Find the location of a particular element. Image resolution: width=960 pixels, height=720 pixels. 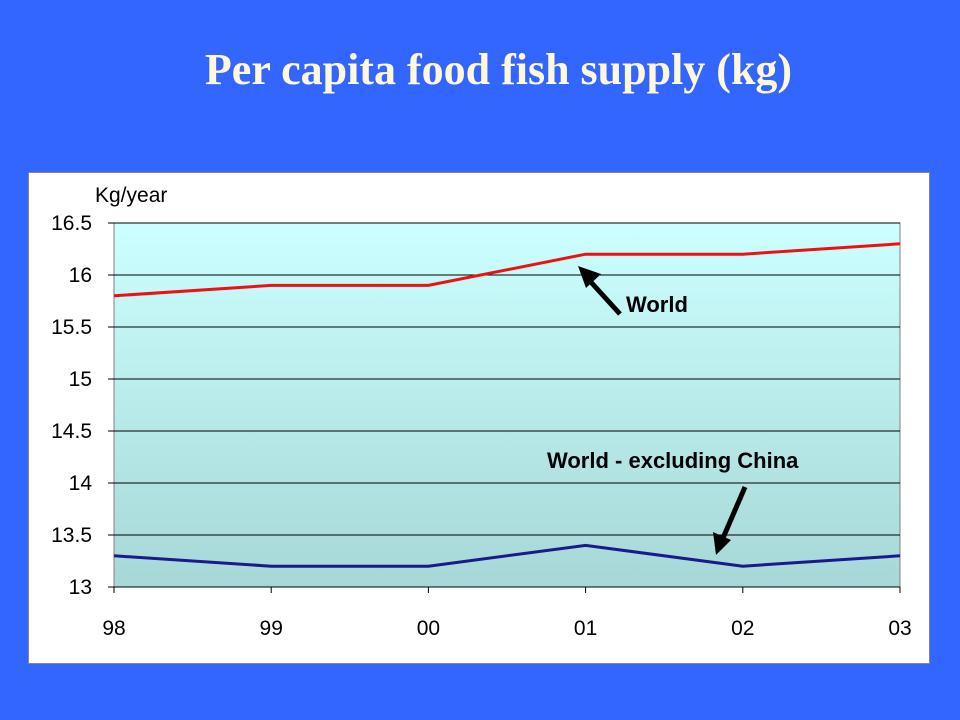

y-tick-label: 15 is located at coordinates (80, 379).